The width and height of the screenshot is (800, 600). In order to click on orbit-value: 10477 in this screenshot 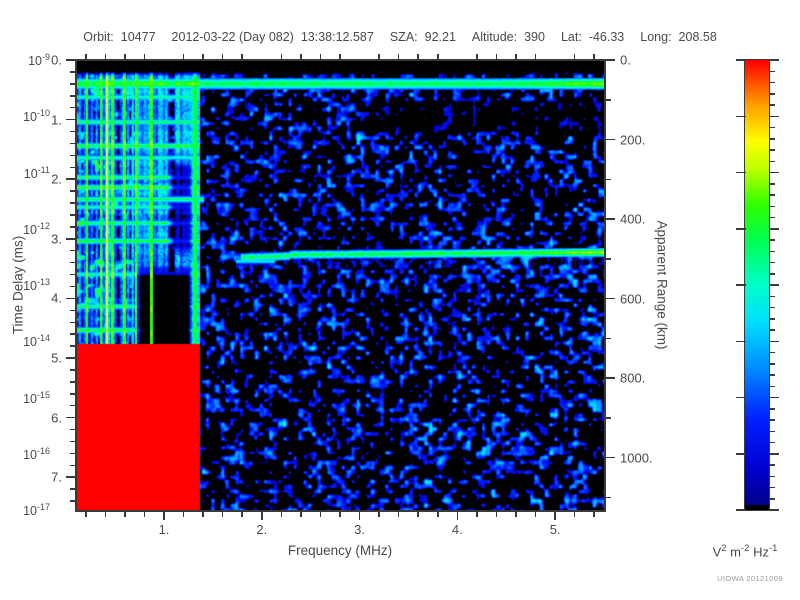, I will do `click(138, 37)`.